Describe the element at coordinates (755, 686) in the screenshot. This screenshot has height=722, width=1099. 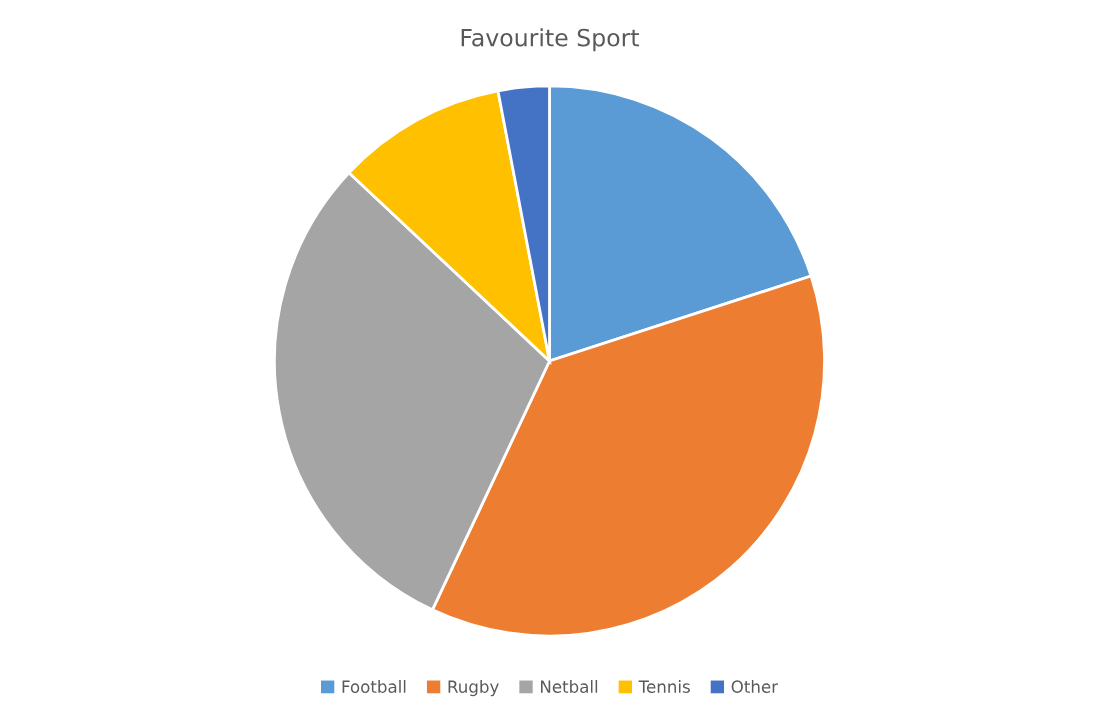
I see `legend-label: Other` at that location.